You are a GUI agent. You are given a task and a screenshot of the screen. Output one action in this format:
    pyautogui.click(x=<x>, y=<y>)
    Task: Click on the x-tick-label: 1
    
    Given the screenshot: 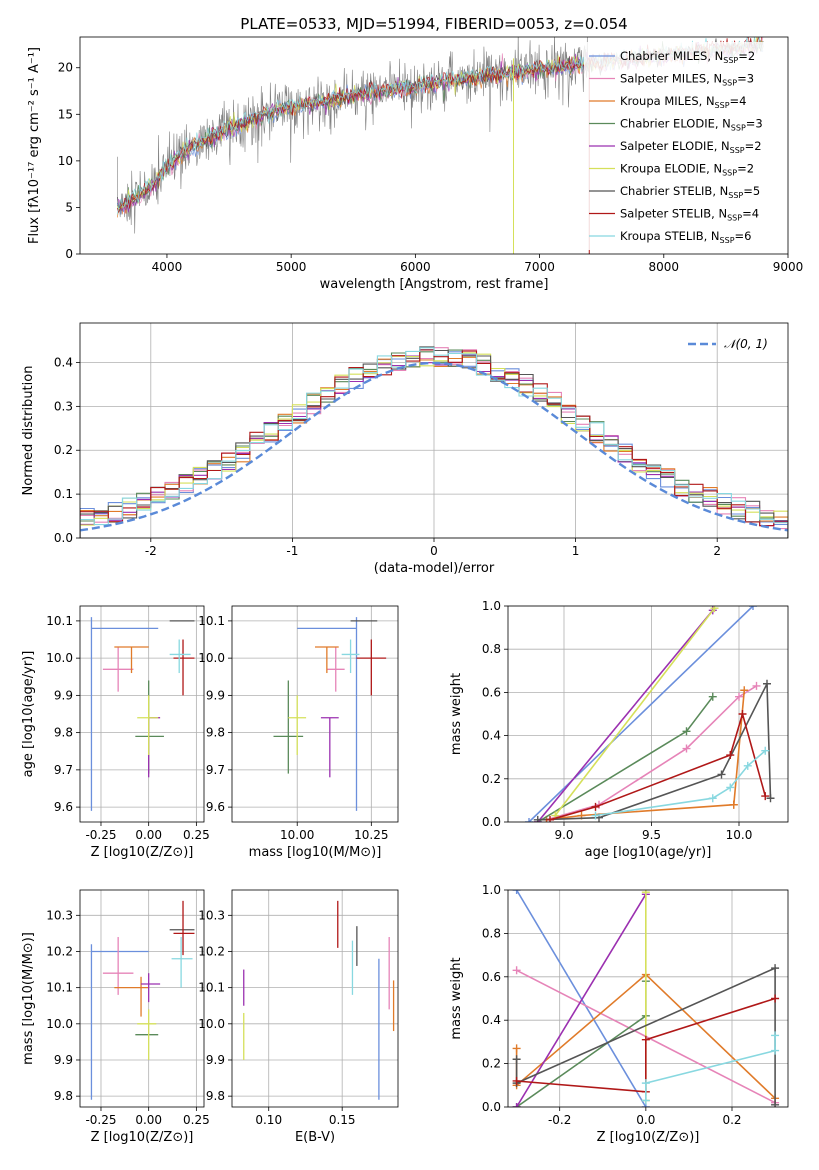 What is the action you would take?
    pyautogui.click(x=576, y=551)
    